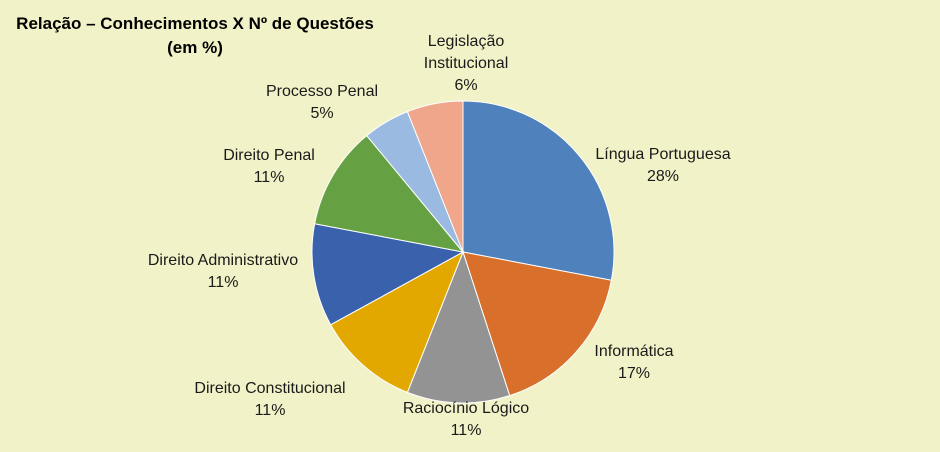 Image resolution: width=940 pixels, height=452 pixels. What do you see at coordinates (633, 351) in the screenshot?
I see `slice-category-label: Informática` at bounding box center [633, 351].